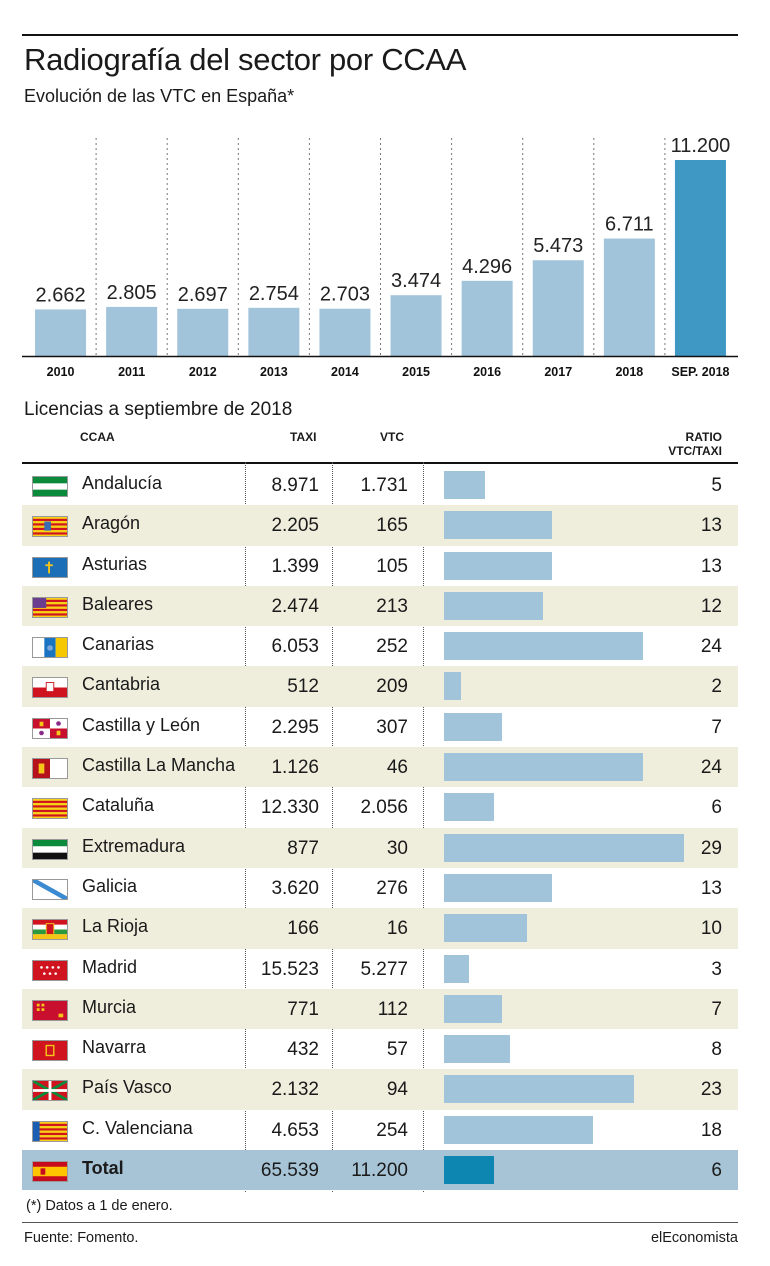 This screenshot has height=1266, width=770. I want to click on bar-value-label: 2.805, so click(132, 293).